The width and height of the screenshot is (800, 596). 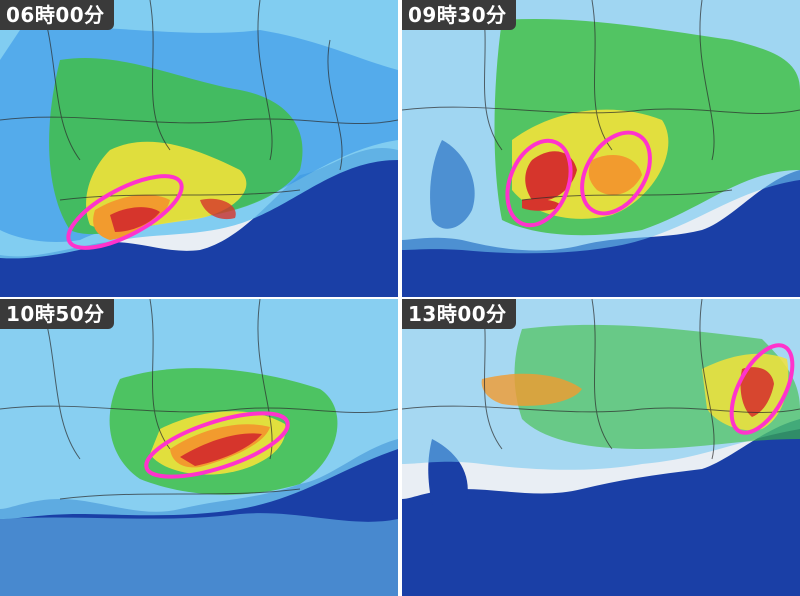 I want to click on time-label: 06時00分, so click(x=57, y=15).